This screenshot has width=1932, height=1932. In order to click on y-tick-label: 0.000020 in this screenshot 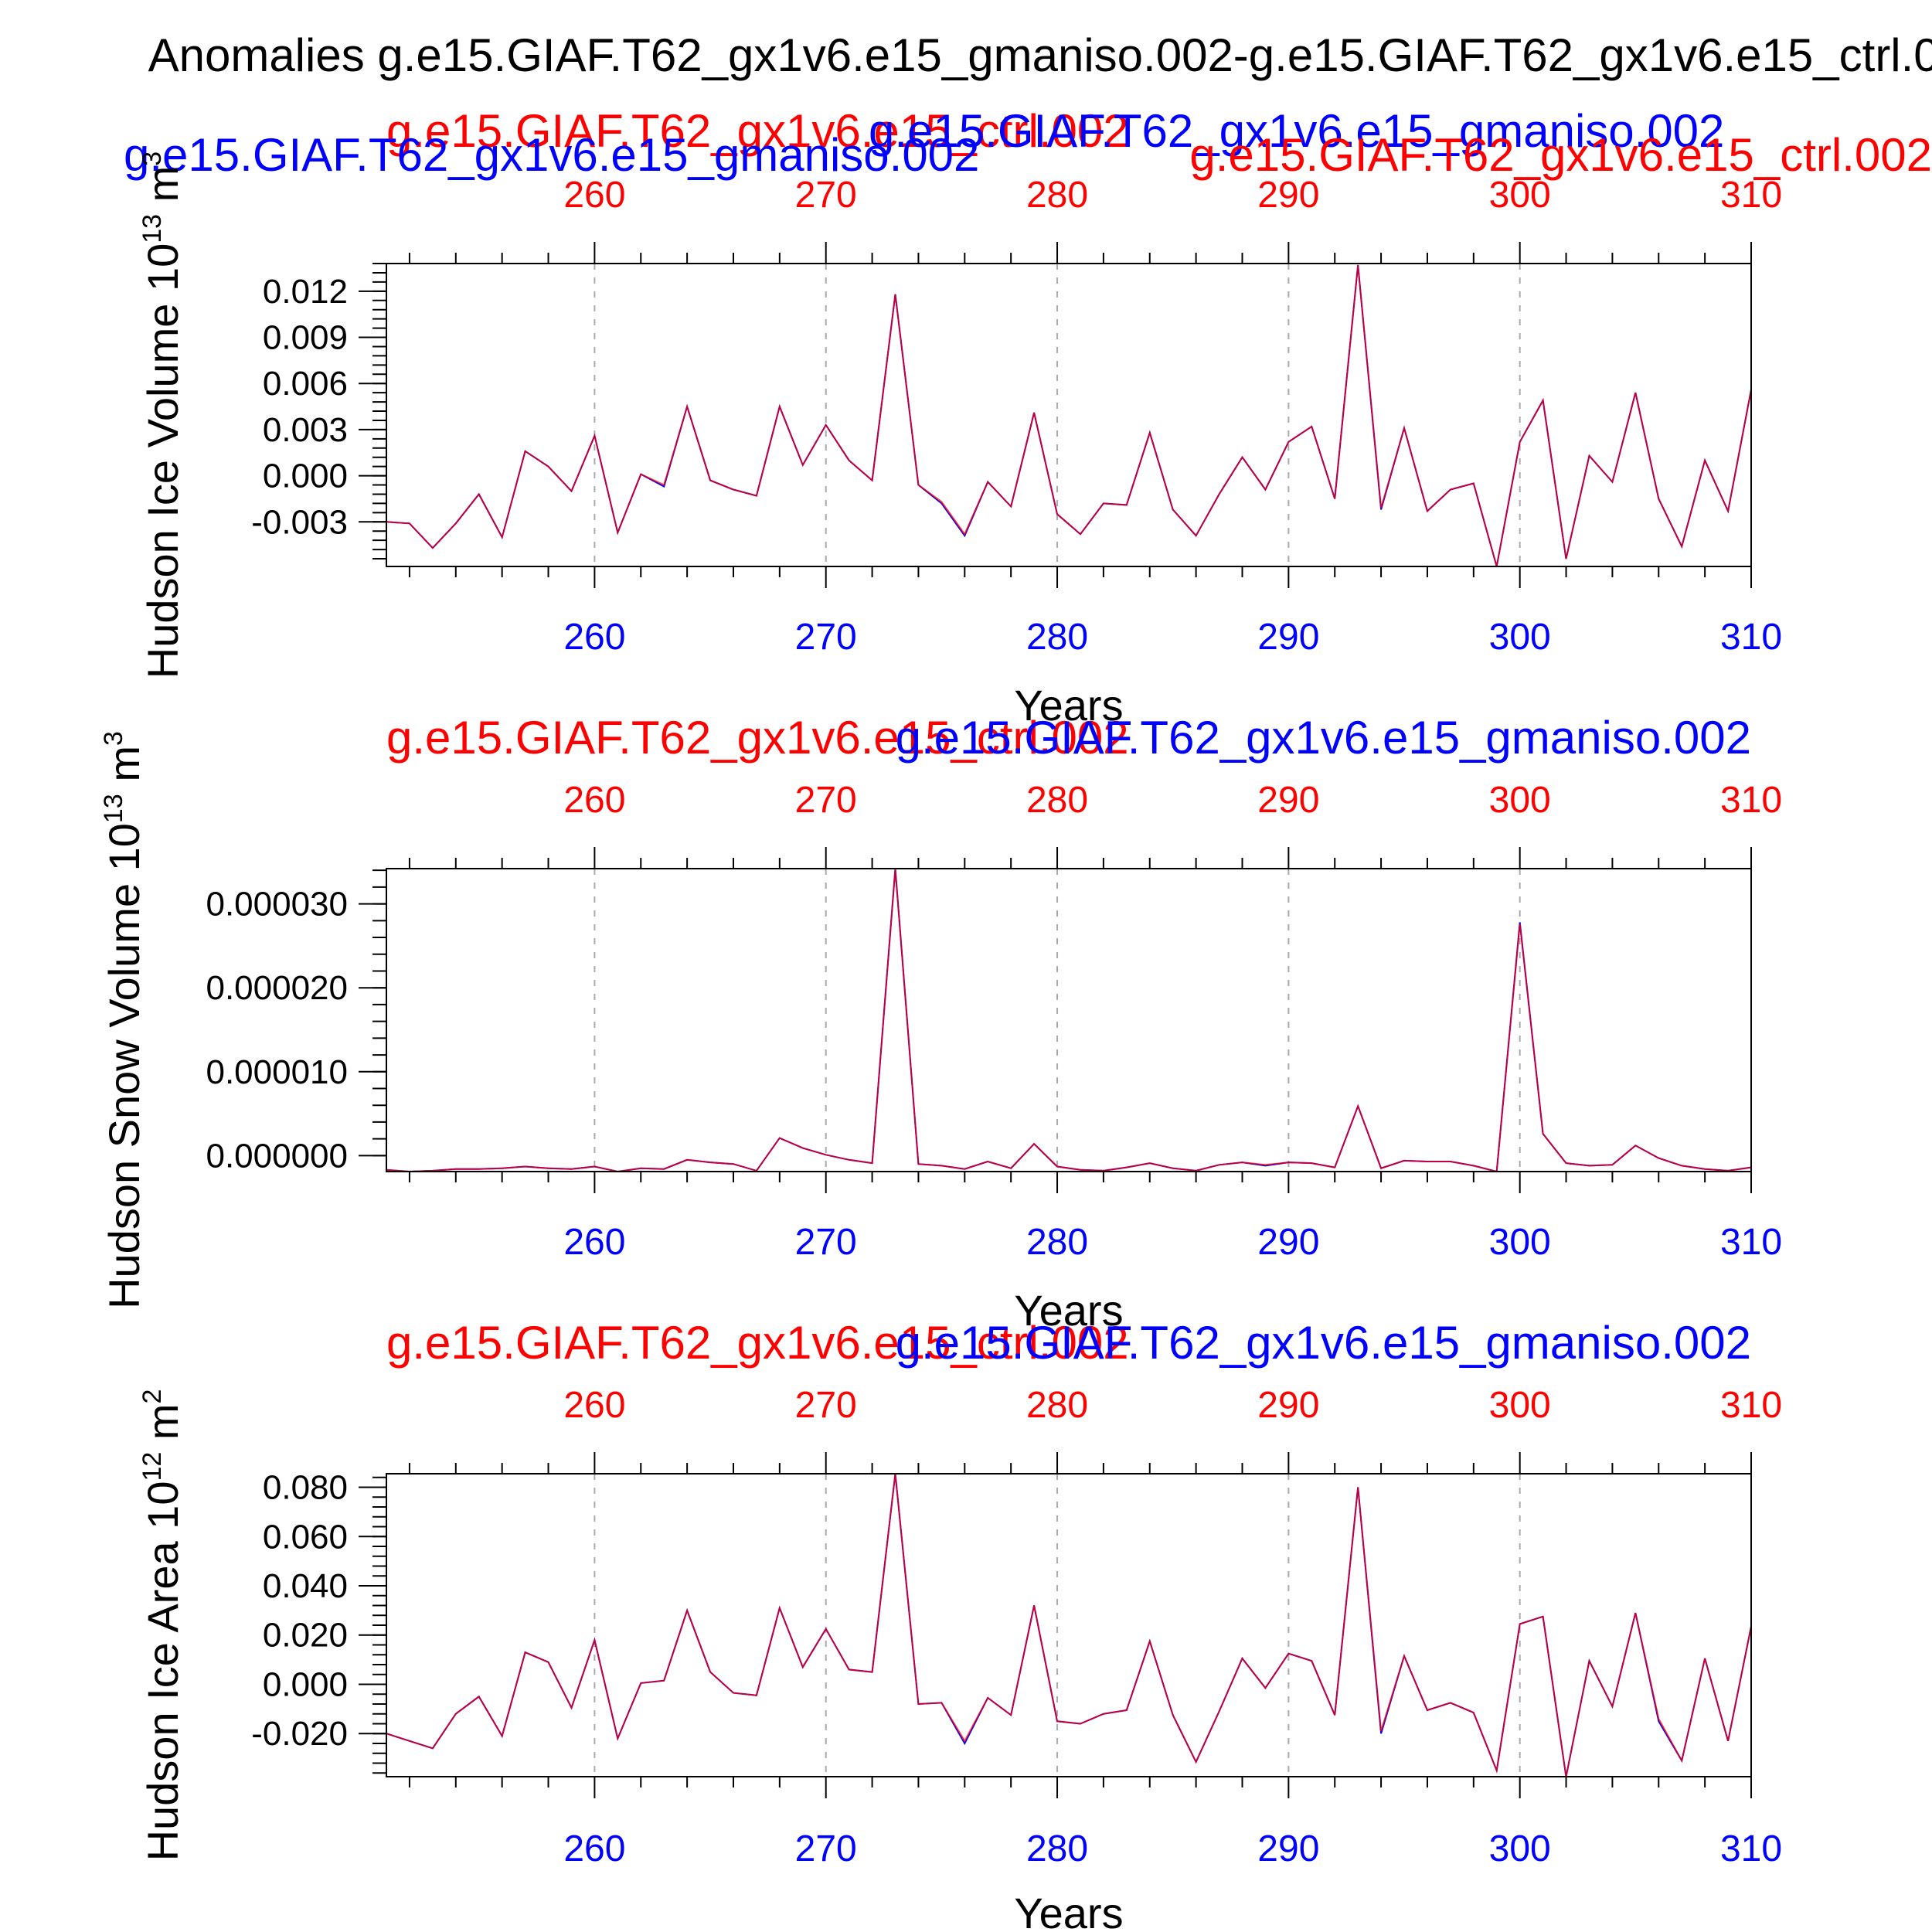, I will do `click(277, 988)`.